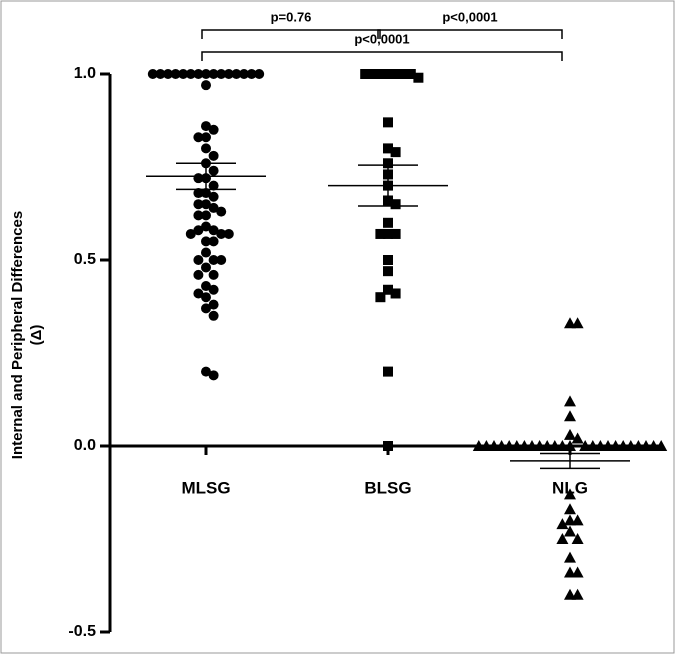 The height and width of the screenshot is (654, 675). I want to click on y-tick-label: -0.5, so click(82, 631).